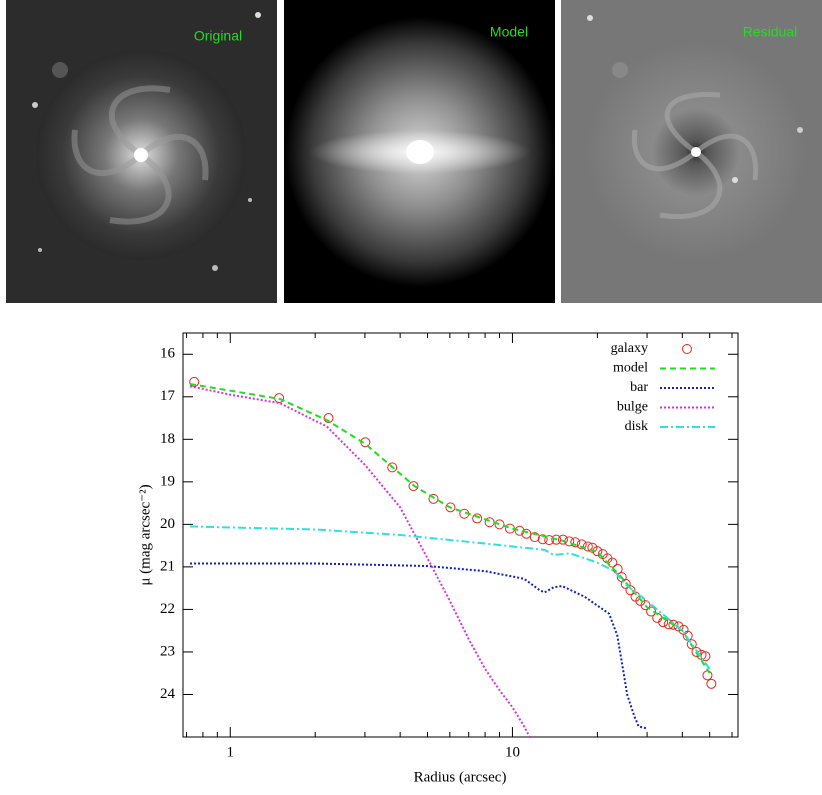 This screenshot has width=822, height=795. Describe the element at coordinates (460, 777) in the screenshot. I see `x-axis-title: Radius (arcsec)` at that location.